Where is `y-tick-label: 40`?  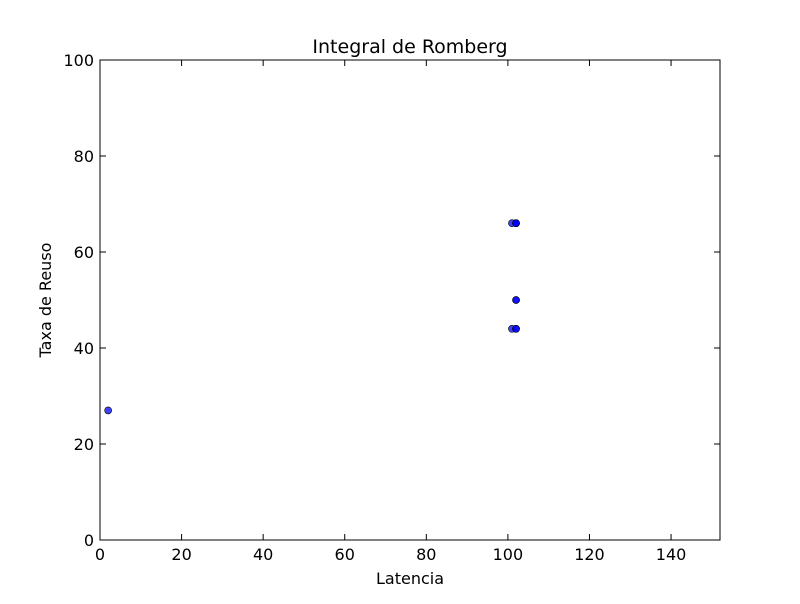
y-tick-label: 40 is located at coordinates (84, 348).